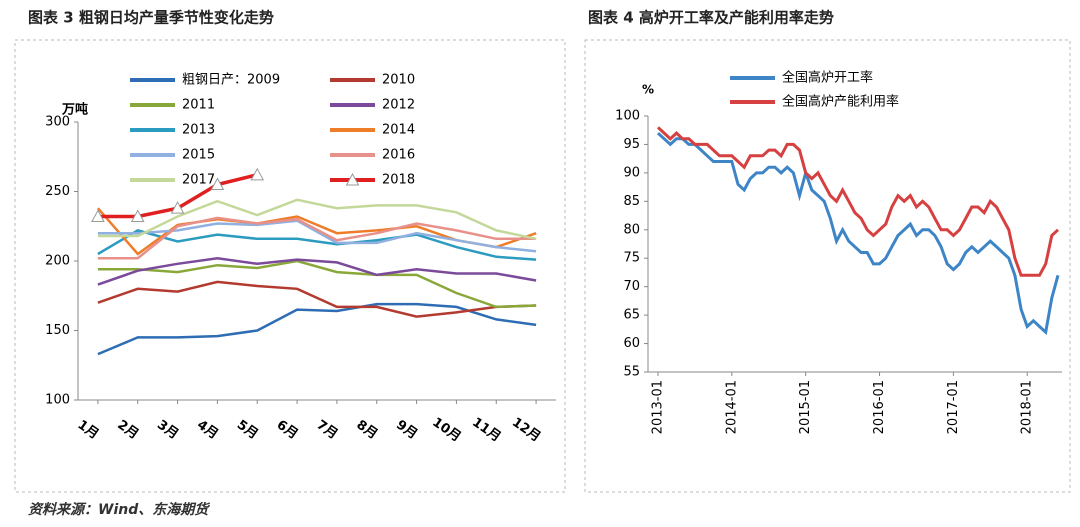  Describe the element at coordinates (398, 130) in the screenshot. I see `legend-label: 2014` at that location.